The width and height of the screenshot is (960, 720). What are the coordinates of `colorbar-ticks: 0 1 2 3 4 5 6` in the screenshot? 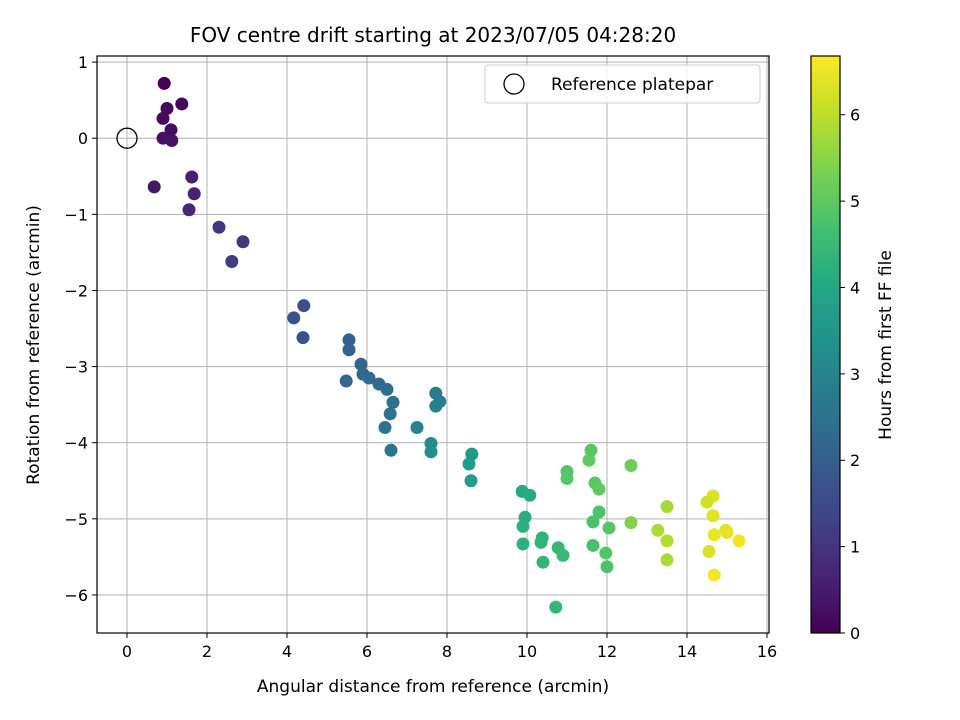 It's located at (850, 374).